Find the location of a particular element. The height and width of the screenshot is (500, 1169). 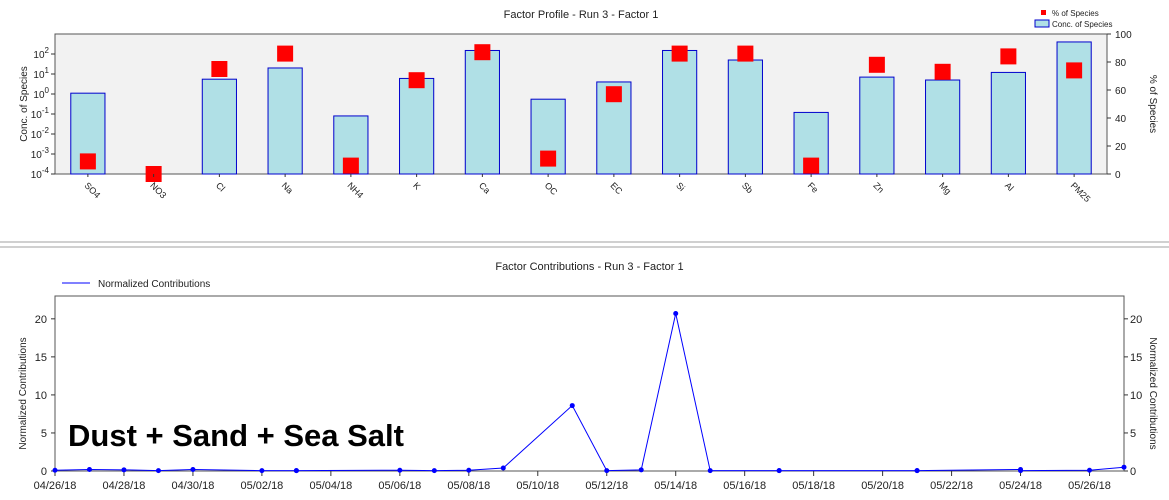

y-axis-label: Normalized Contributions is located at coordinates (23, 393).